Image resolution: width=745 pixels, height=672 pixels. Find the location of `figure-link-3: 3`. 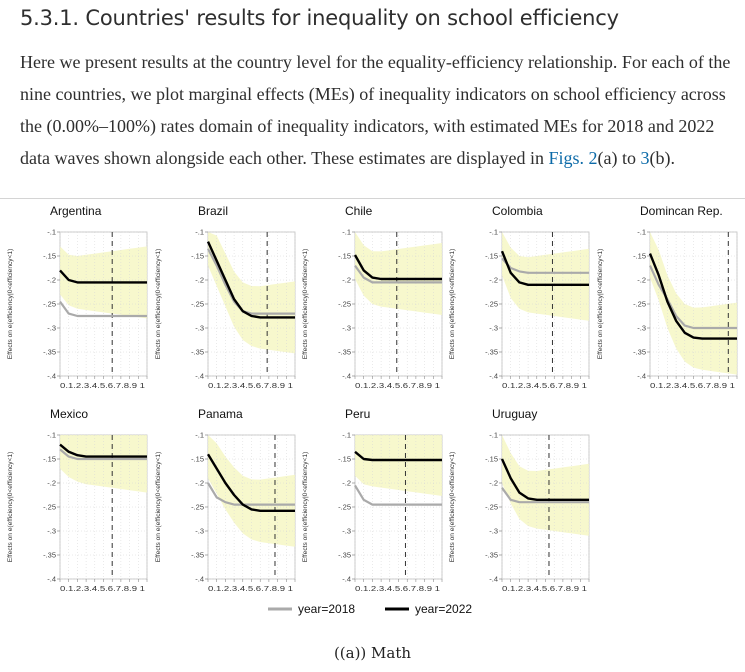

figure-link-3: 3 is located at coordinates (645, 158).